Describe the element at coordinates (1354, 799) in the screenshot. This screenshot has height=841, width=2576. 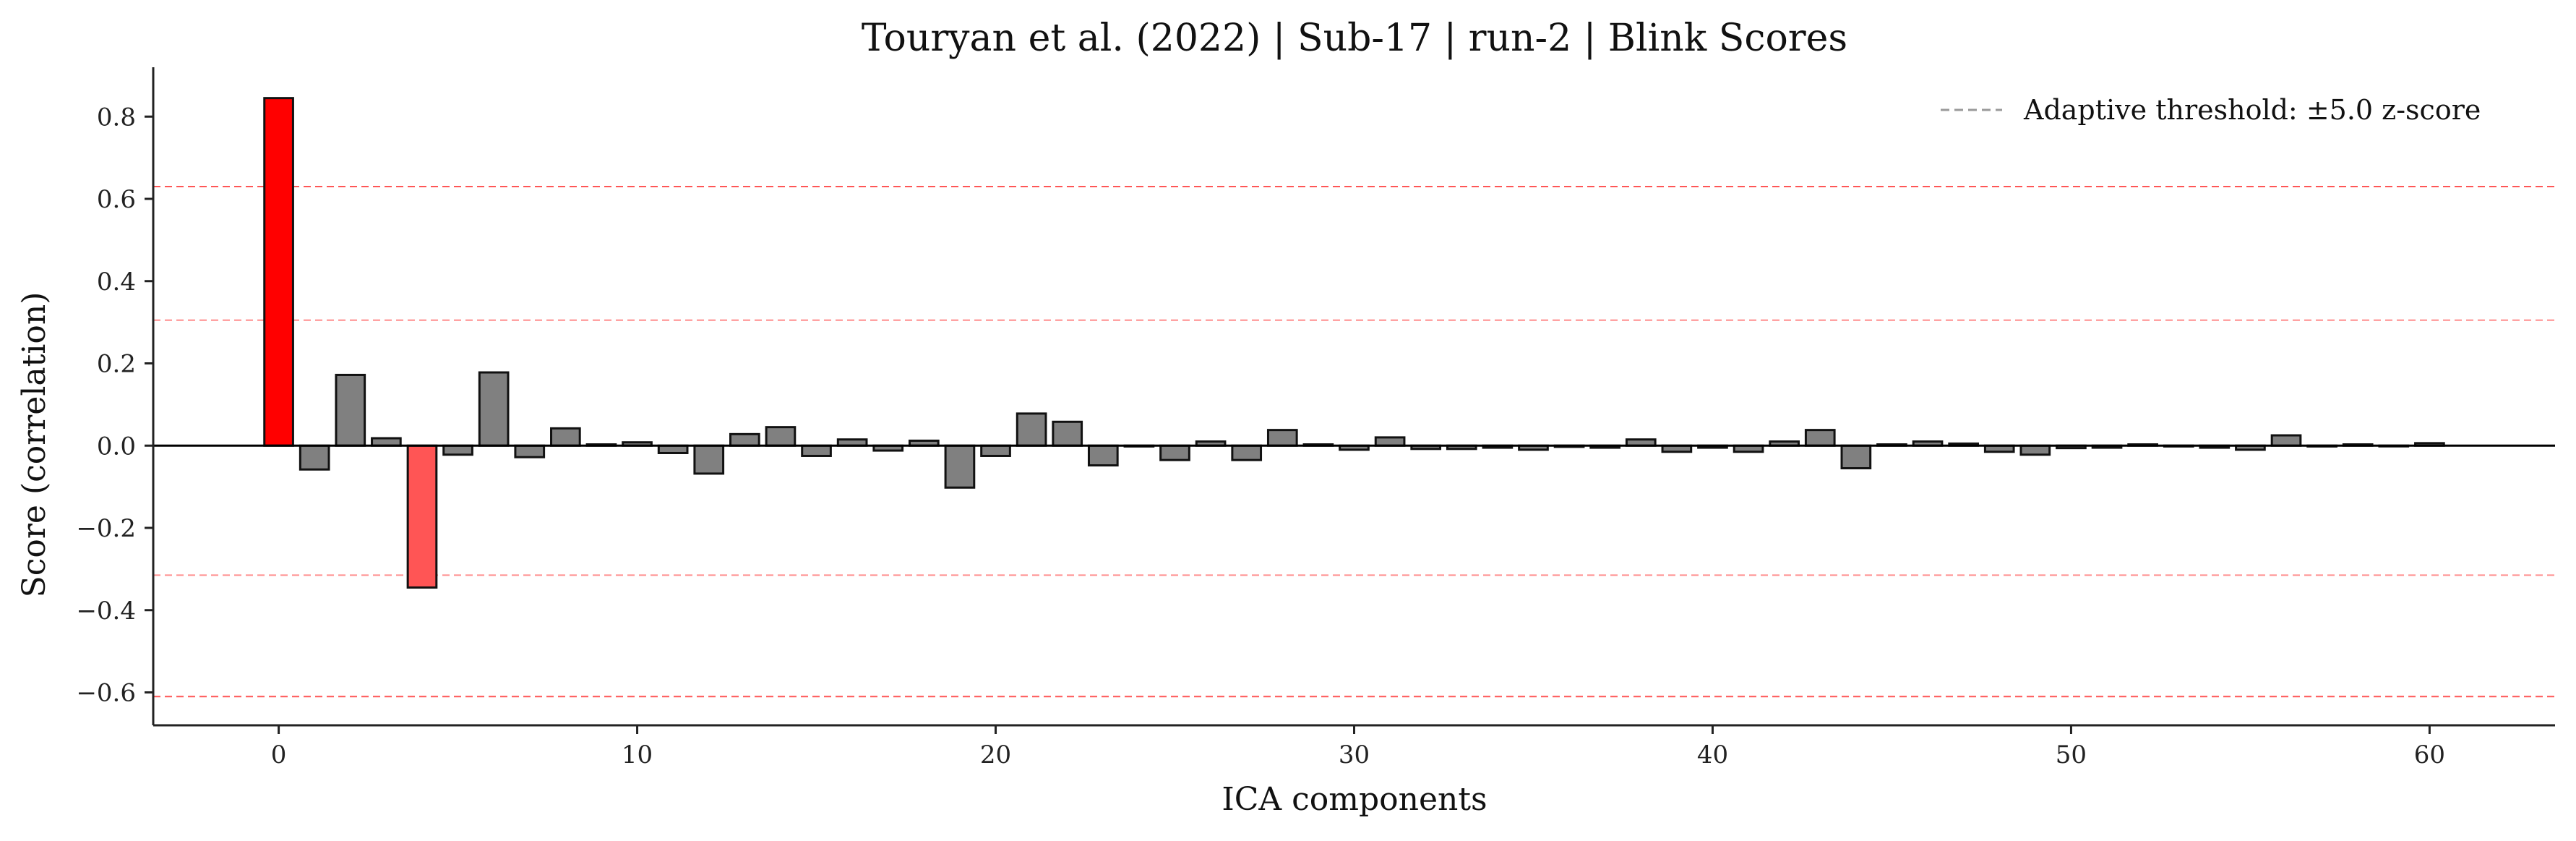
I see `x-axis-label: ICA components` at that location.